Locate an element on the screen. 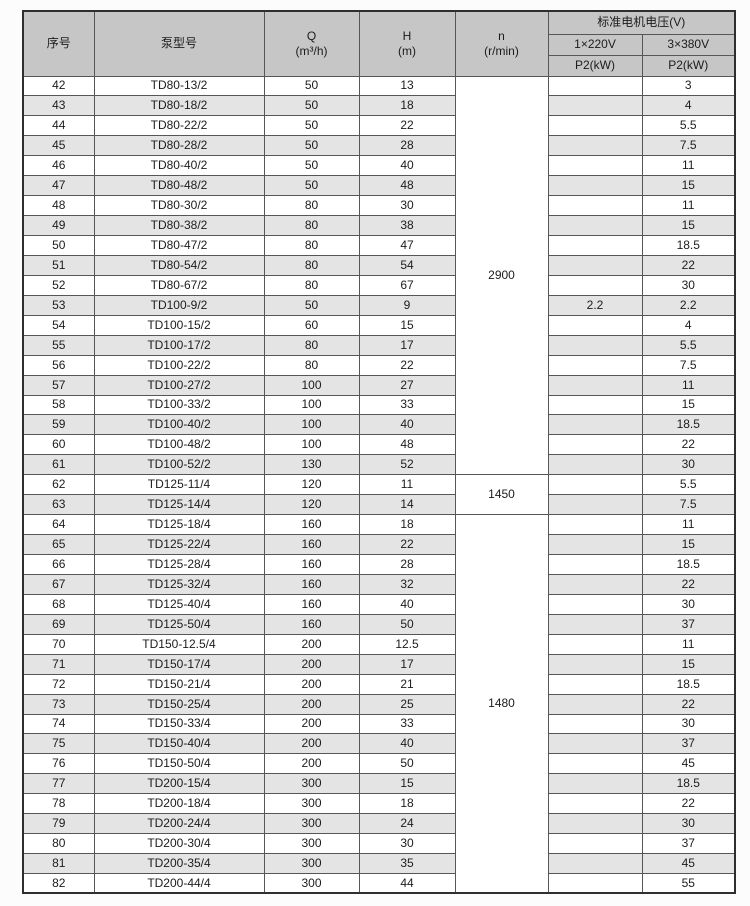 This screenshot has width=750, height=906. row-head: 35 is located at coordinates (407, 863).